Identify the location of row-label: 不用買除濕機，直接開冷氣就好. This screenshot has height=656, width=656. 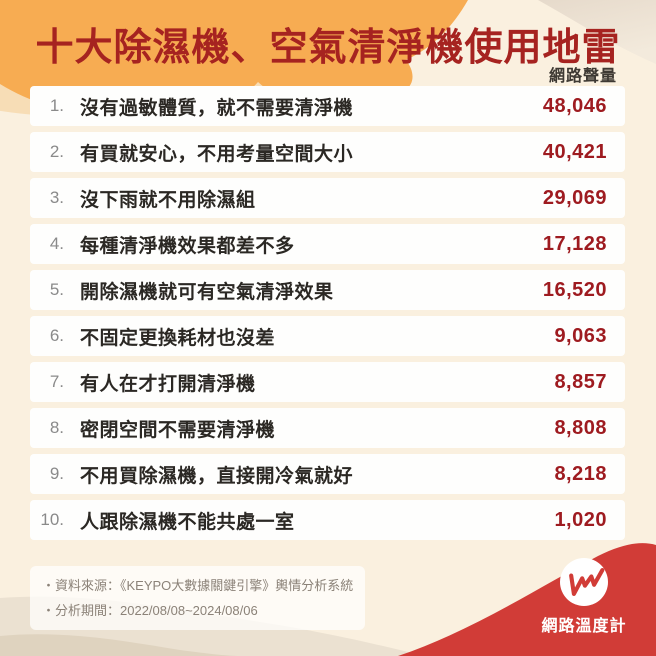
(217, 476).